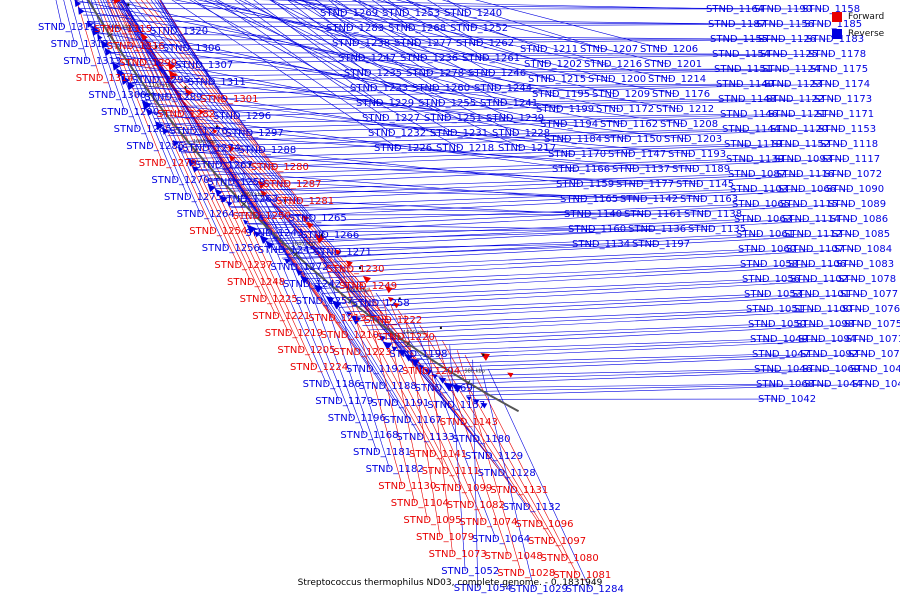 This screenshot has width=900, height=600. I want to click on legend-swatch-reverse, so click(837, 33).